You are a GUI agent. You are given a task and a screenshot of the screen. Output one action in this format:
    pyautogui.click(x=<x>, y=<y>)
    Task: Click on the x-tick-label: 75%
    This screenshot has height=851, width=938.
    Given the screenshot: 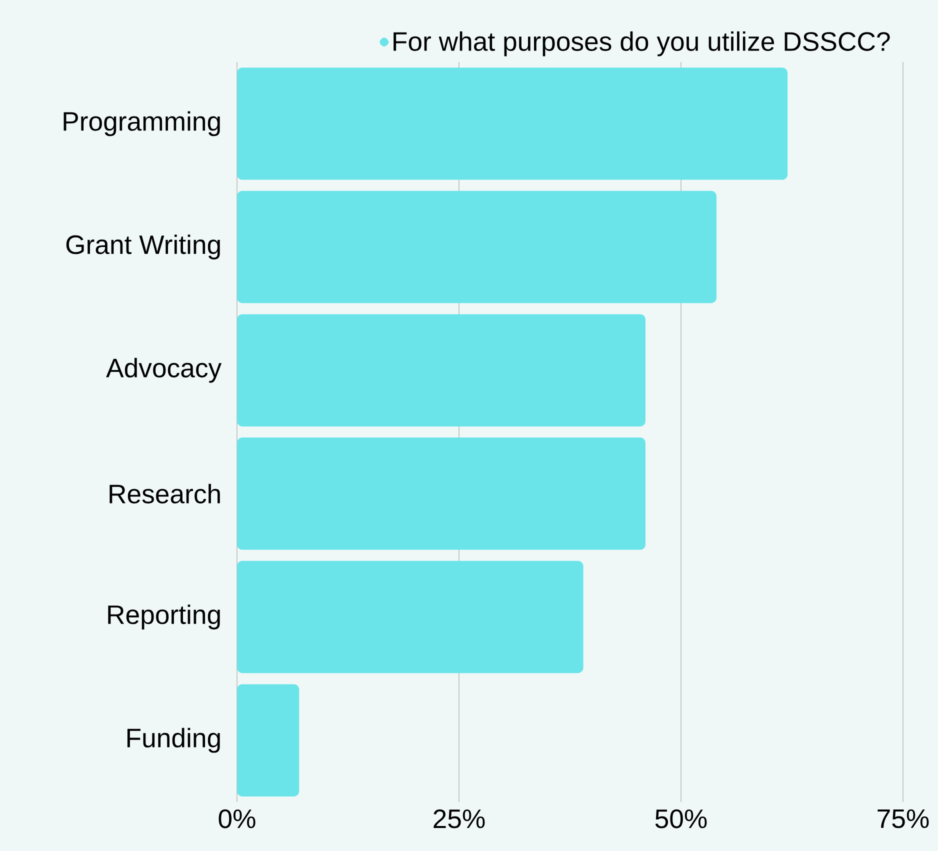 What is the action you would take?
    pyautogui.click(x=903, y=818)
    